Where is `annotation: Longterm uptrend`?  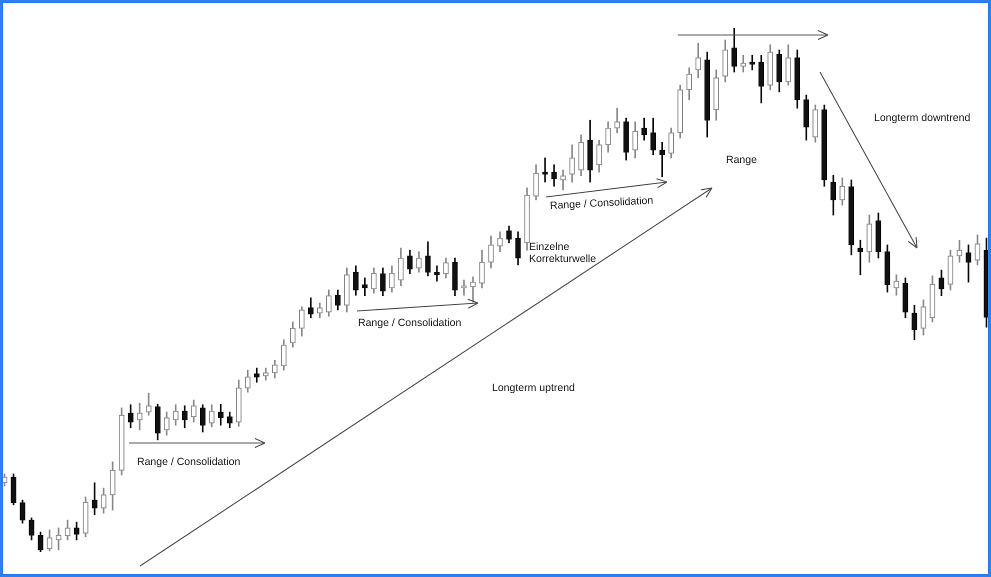 annotation: Longterm uptrend is located at coordinates (533, 388).